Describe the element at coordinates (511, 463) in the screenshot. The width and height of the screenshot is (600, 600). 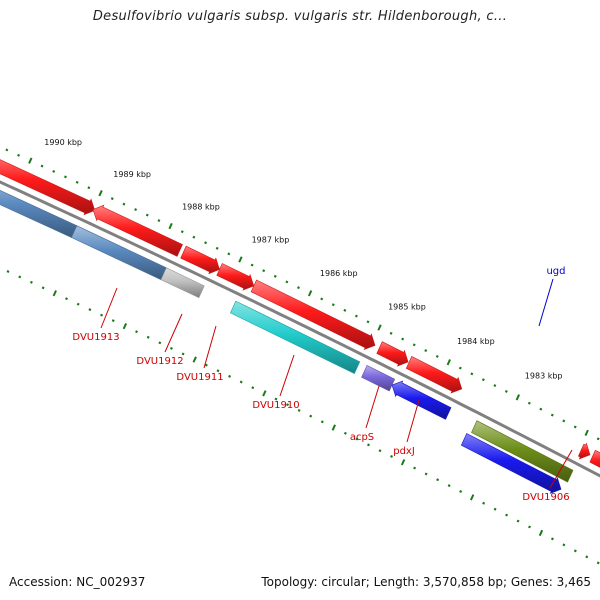
I see `gene-feature-pdxj` at that location.